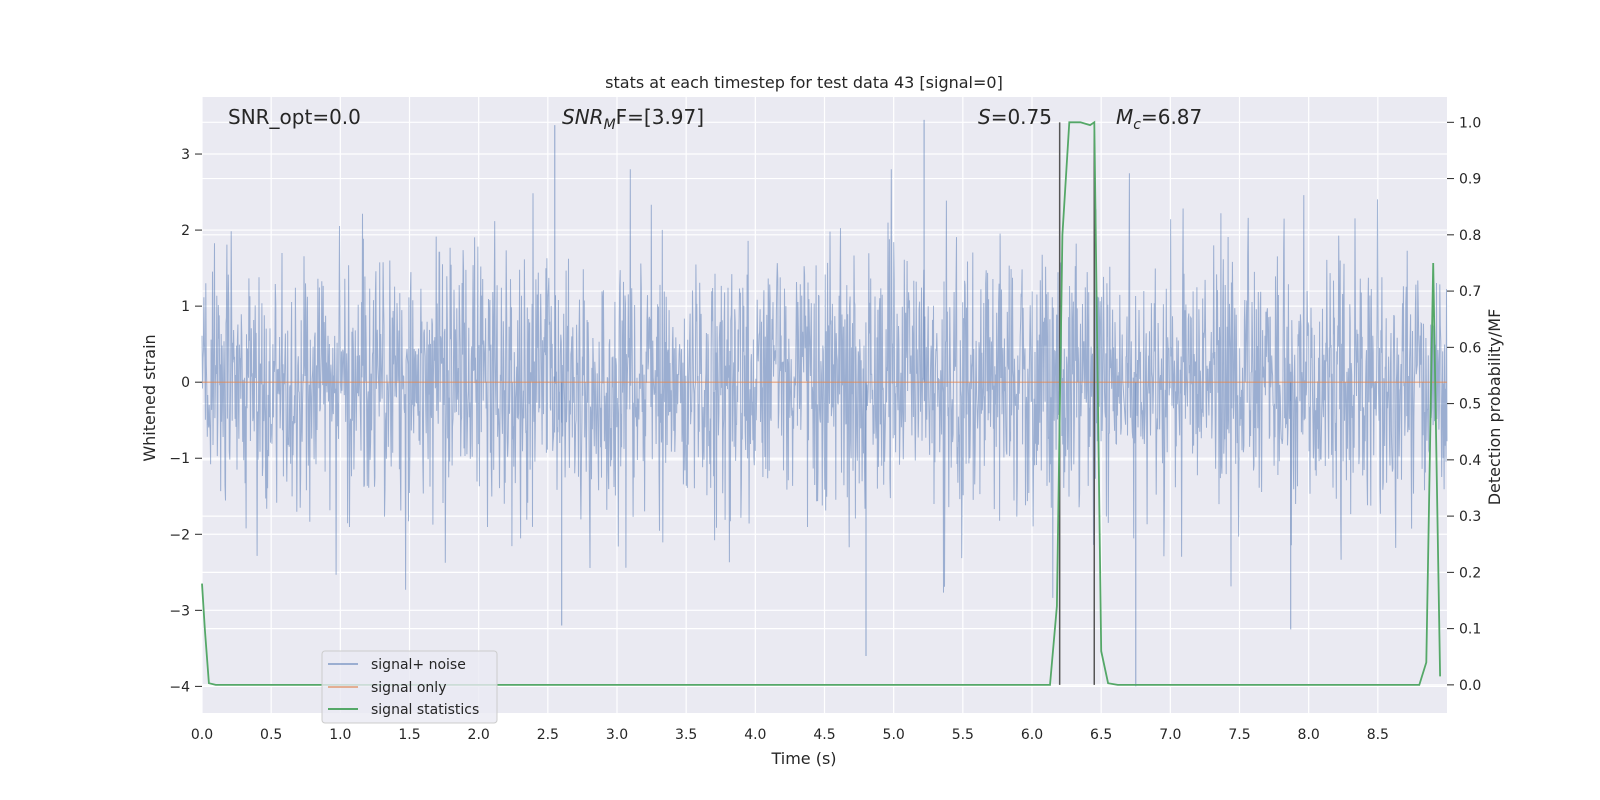 Image resolution: width=1600 pixels, height=800 pixels. What do you see at coordinates (548, 735) in the screenshot?
I see `x-tick-label: 2.5` at bounding box center [548, 735].